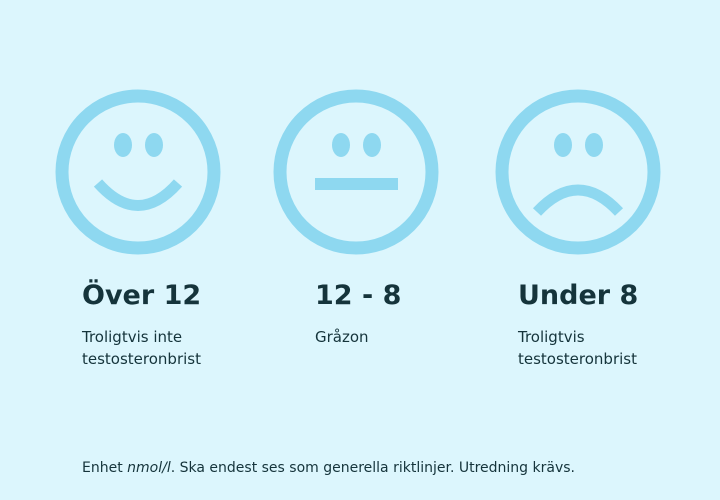 Image resolution: width=720 pixels, height=500 pixels. What do you see at coordinates (142, 295) in the screenshot?
I see `item-title: Över 12` at bounding box center [142, 295].